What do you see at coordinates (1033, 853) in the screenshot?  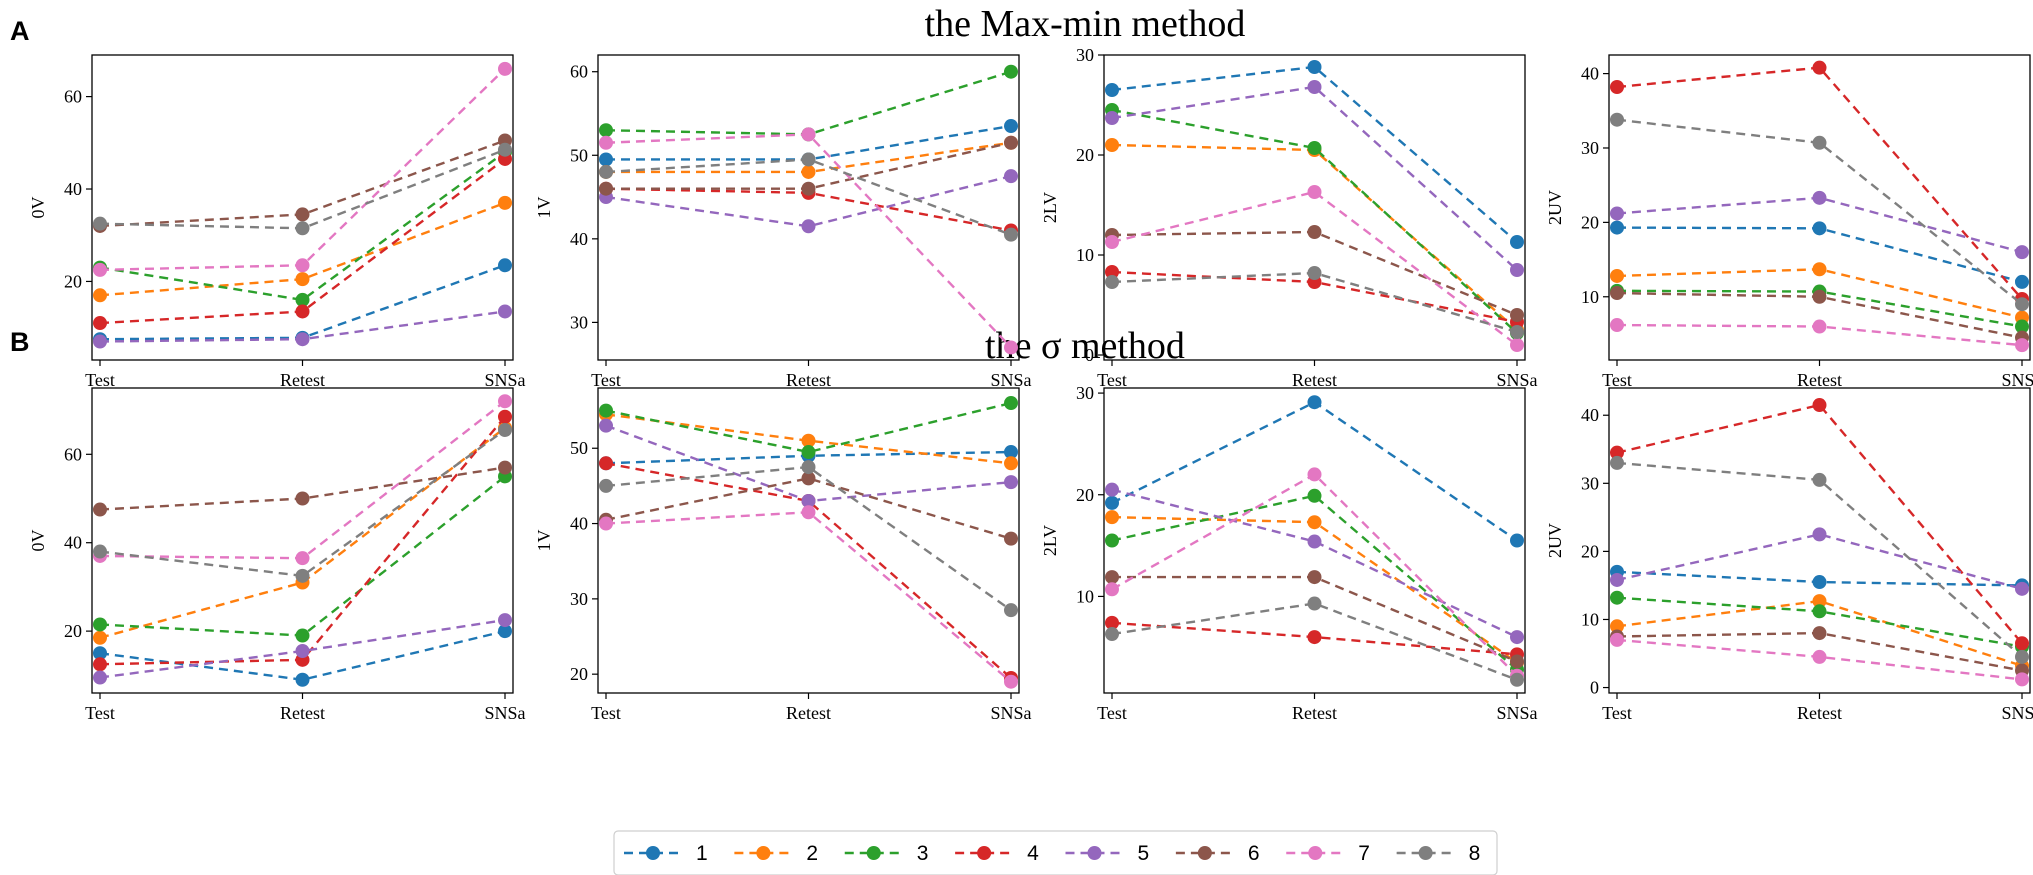 I see `legend-label: 4` at bounding box center [1033, 853].